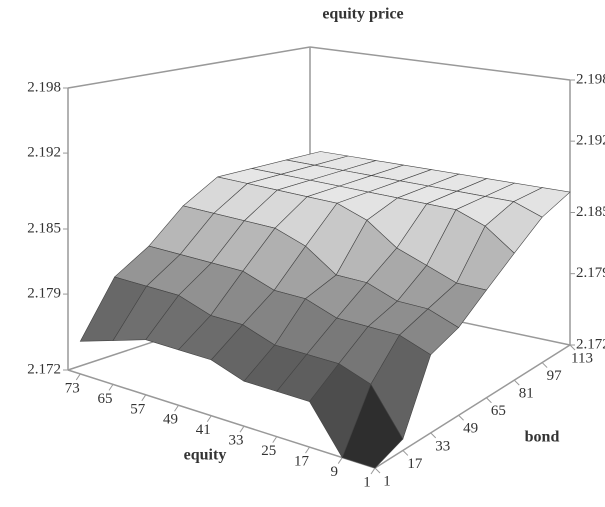 The height and width of the screenshot is (507, 605). Describe the element at coordinates (302, 462) in the screenshot. I see `x-tick-label: 17` at that location.